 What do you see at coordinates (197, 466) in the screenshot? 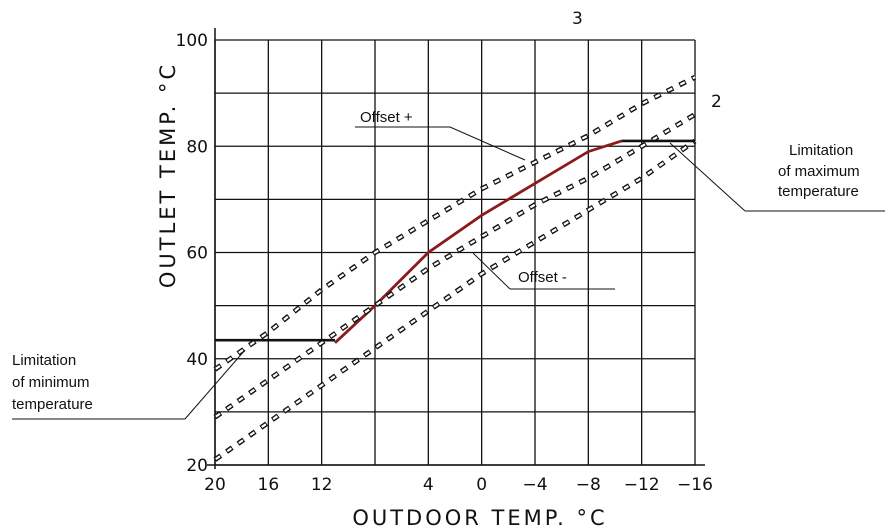
I see `y-tick-label: 20` at bounding box center [197, 466].